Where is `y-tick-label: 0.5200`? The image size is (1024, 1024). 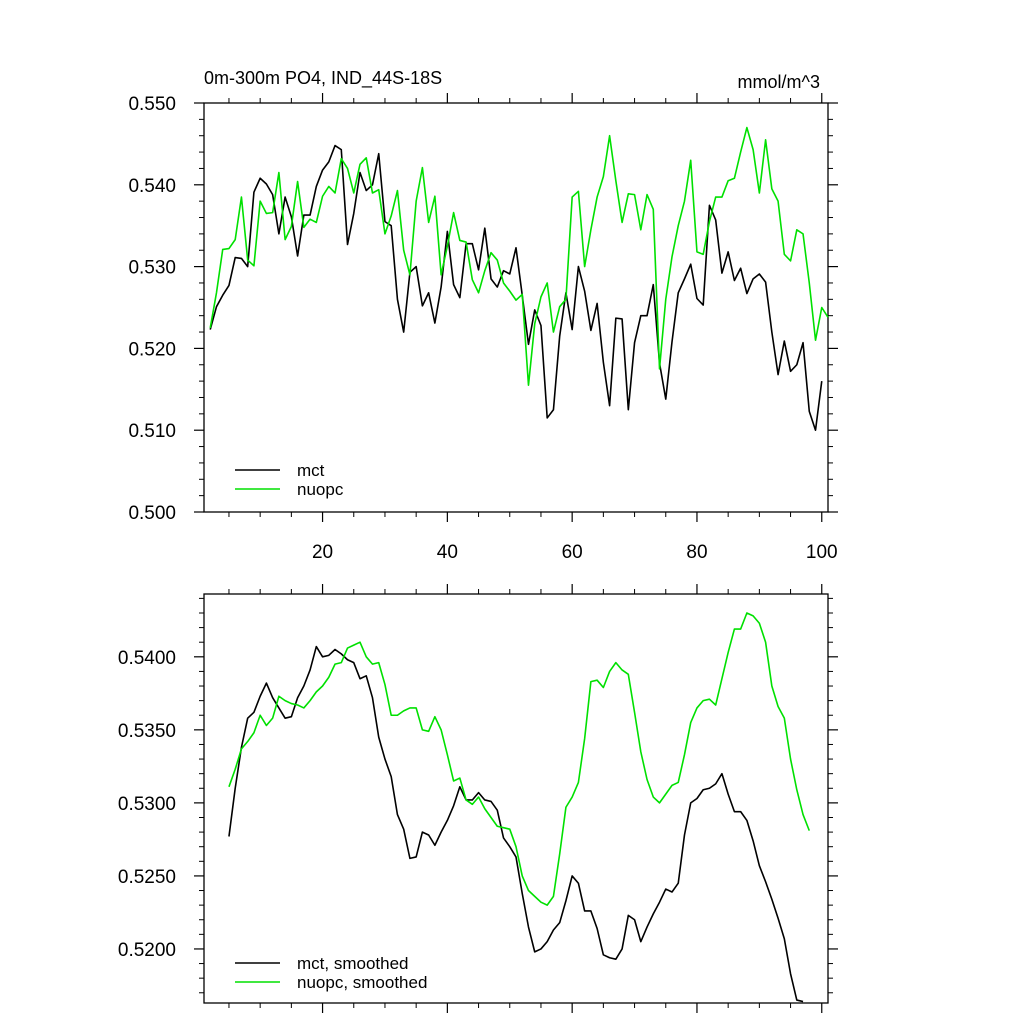 y-tick-label: 0.5200 is located at coordinates (147, 950).